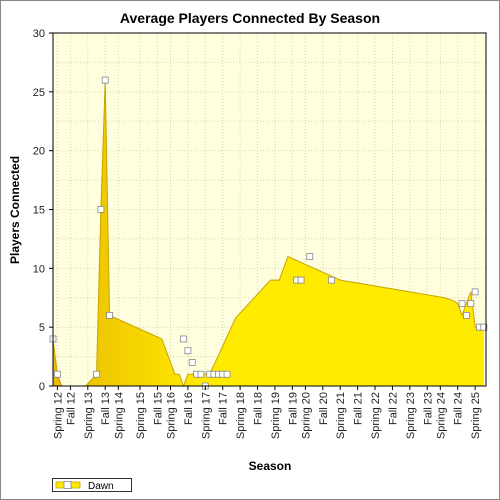 Image resolution: width=500 pixels, height=500 pixels. Describe the element at coordinates (39, 93) in the screenshot. I see `y-tick-label: 25` at that location.